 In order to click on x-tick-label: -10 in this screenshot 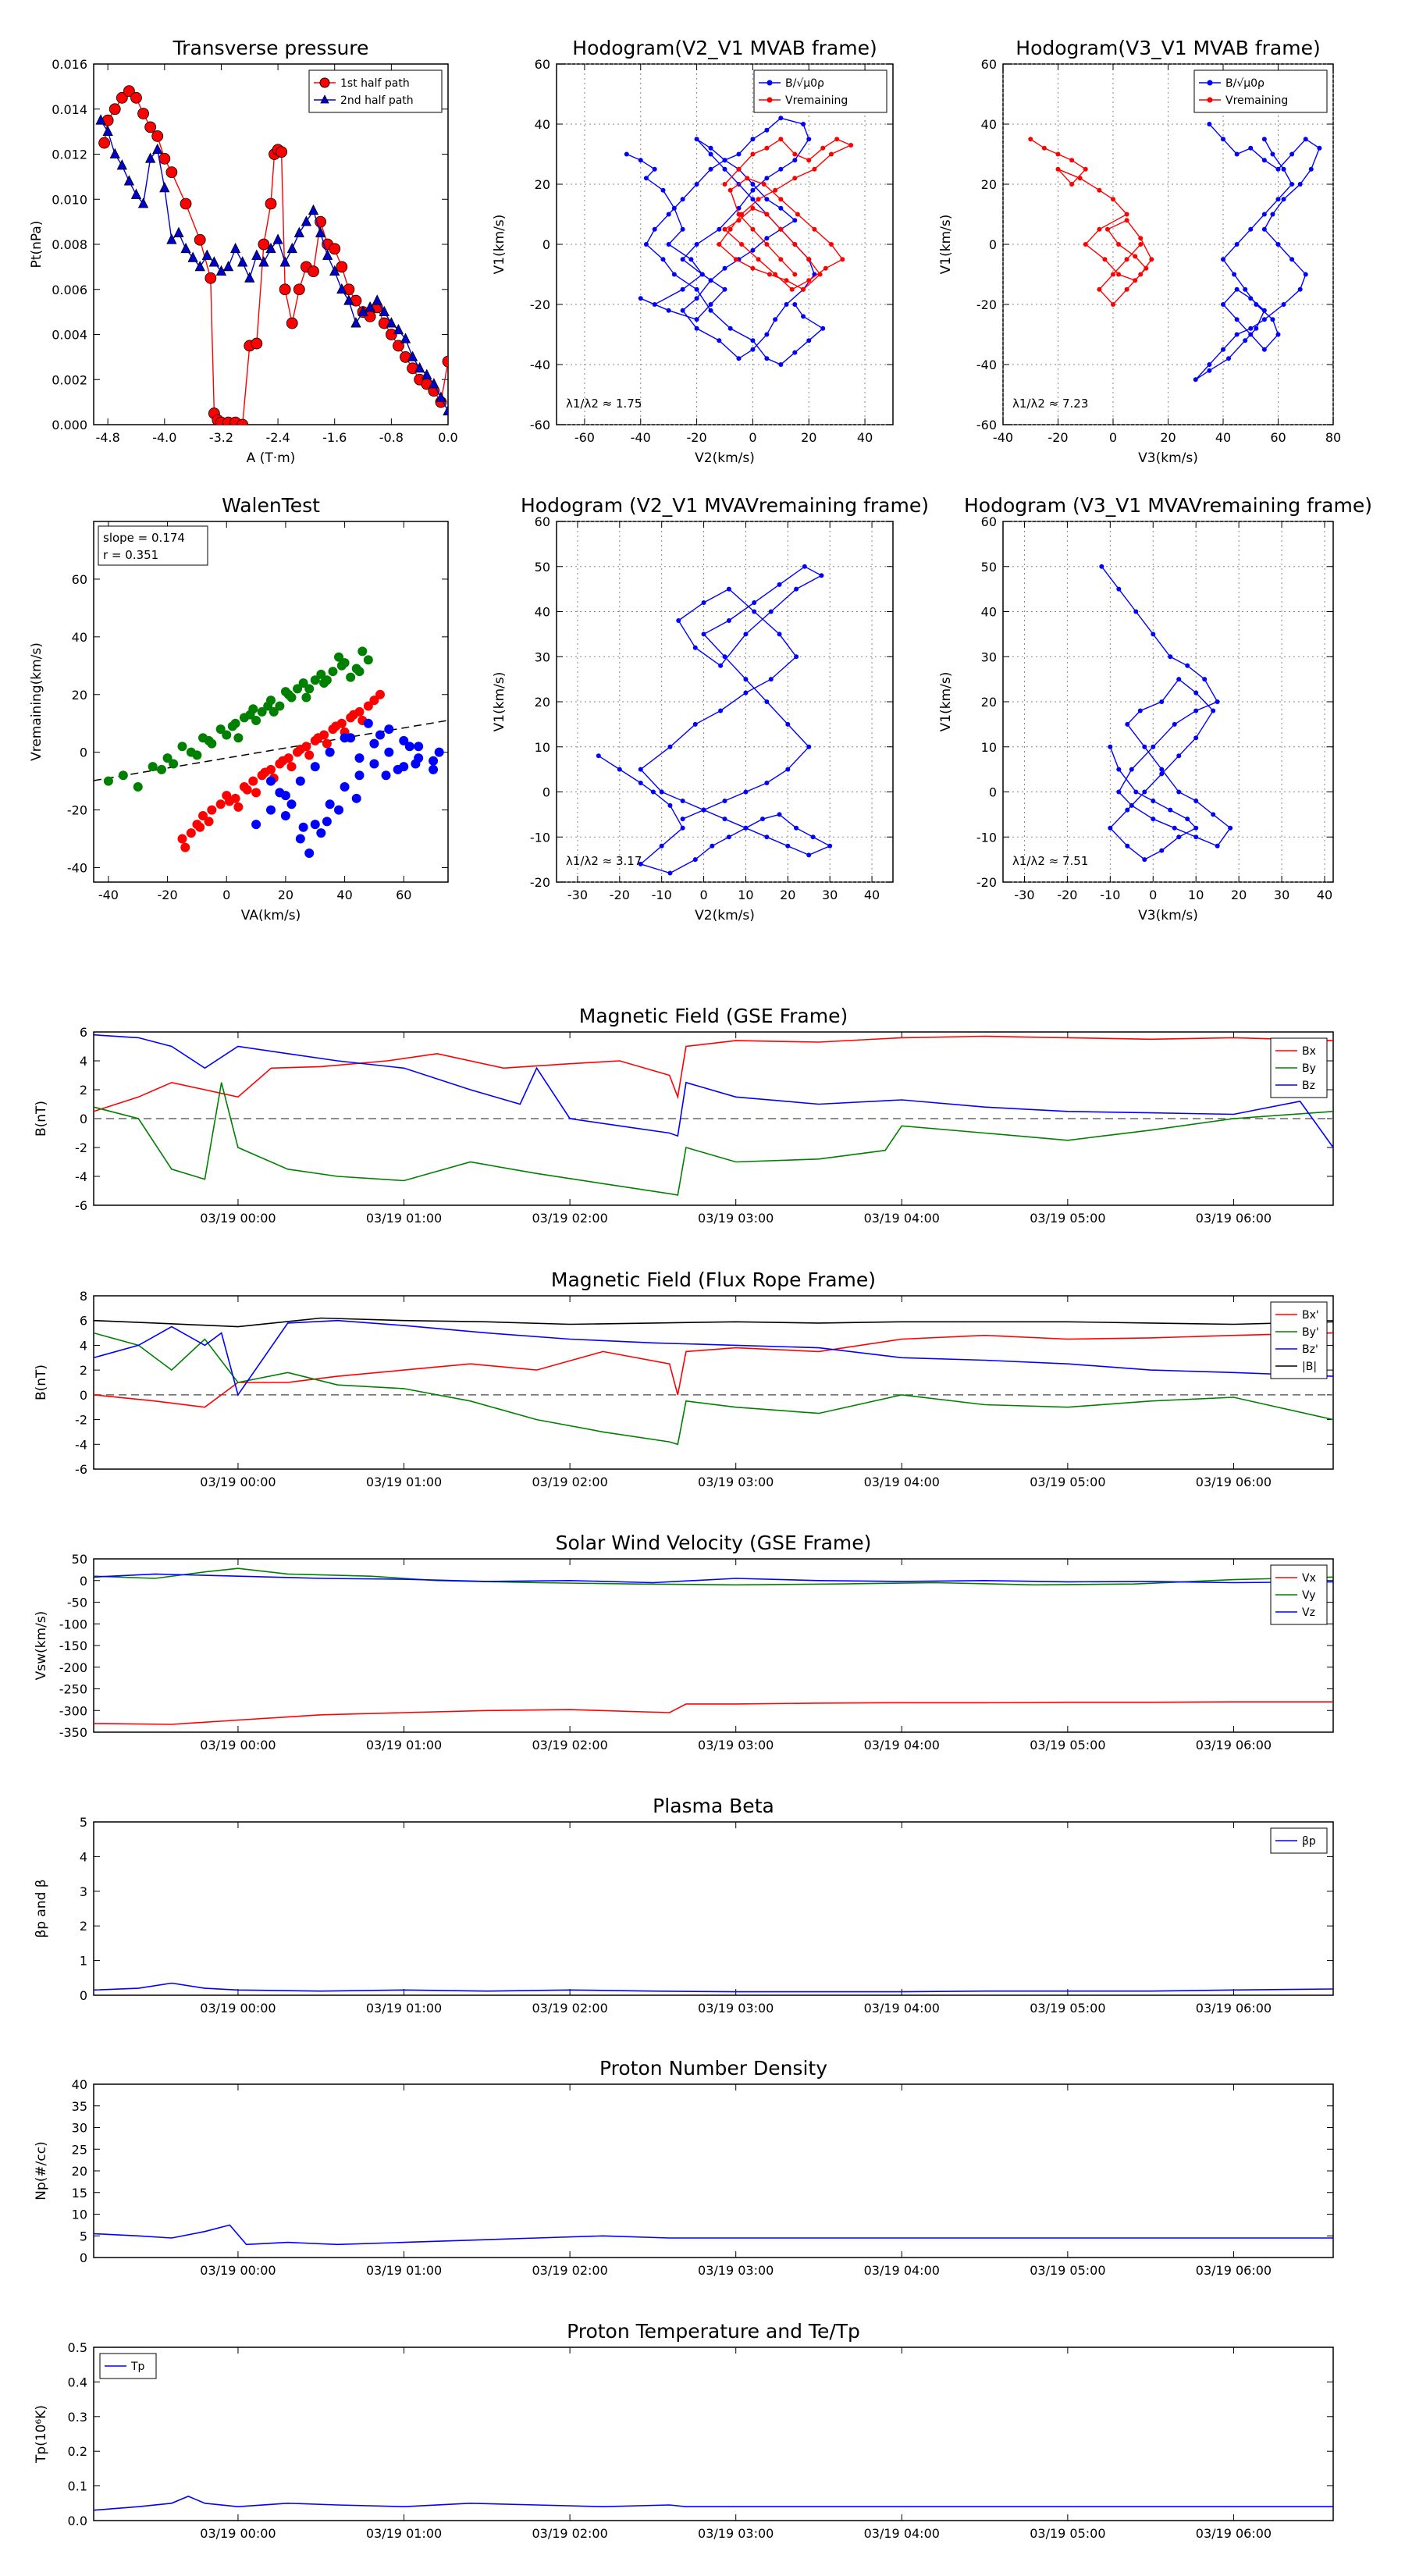, I will do `click(662, 895)`.